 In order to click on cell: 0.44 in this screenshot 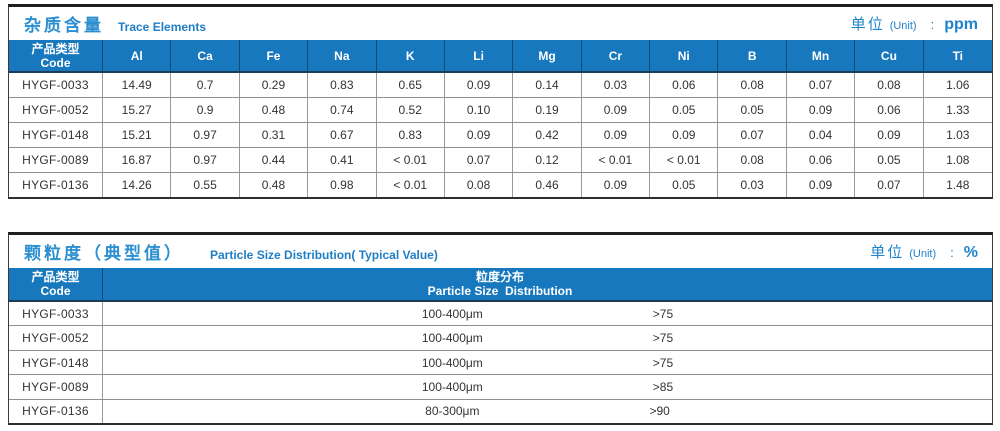, I will do `click(274, 160)`.